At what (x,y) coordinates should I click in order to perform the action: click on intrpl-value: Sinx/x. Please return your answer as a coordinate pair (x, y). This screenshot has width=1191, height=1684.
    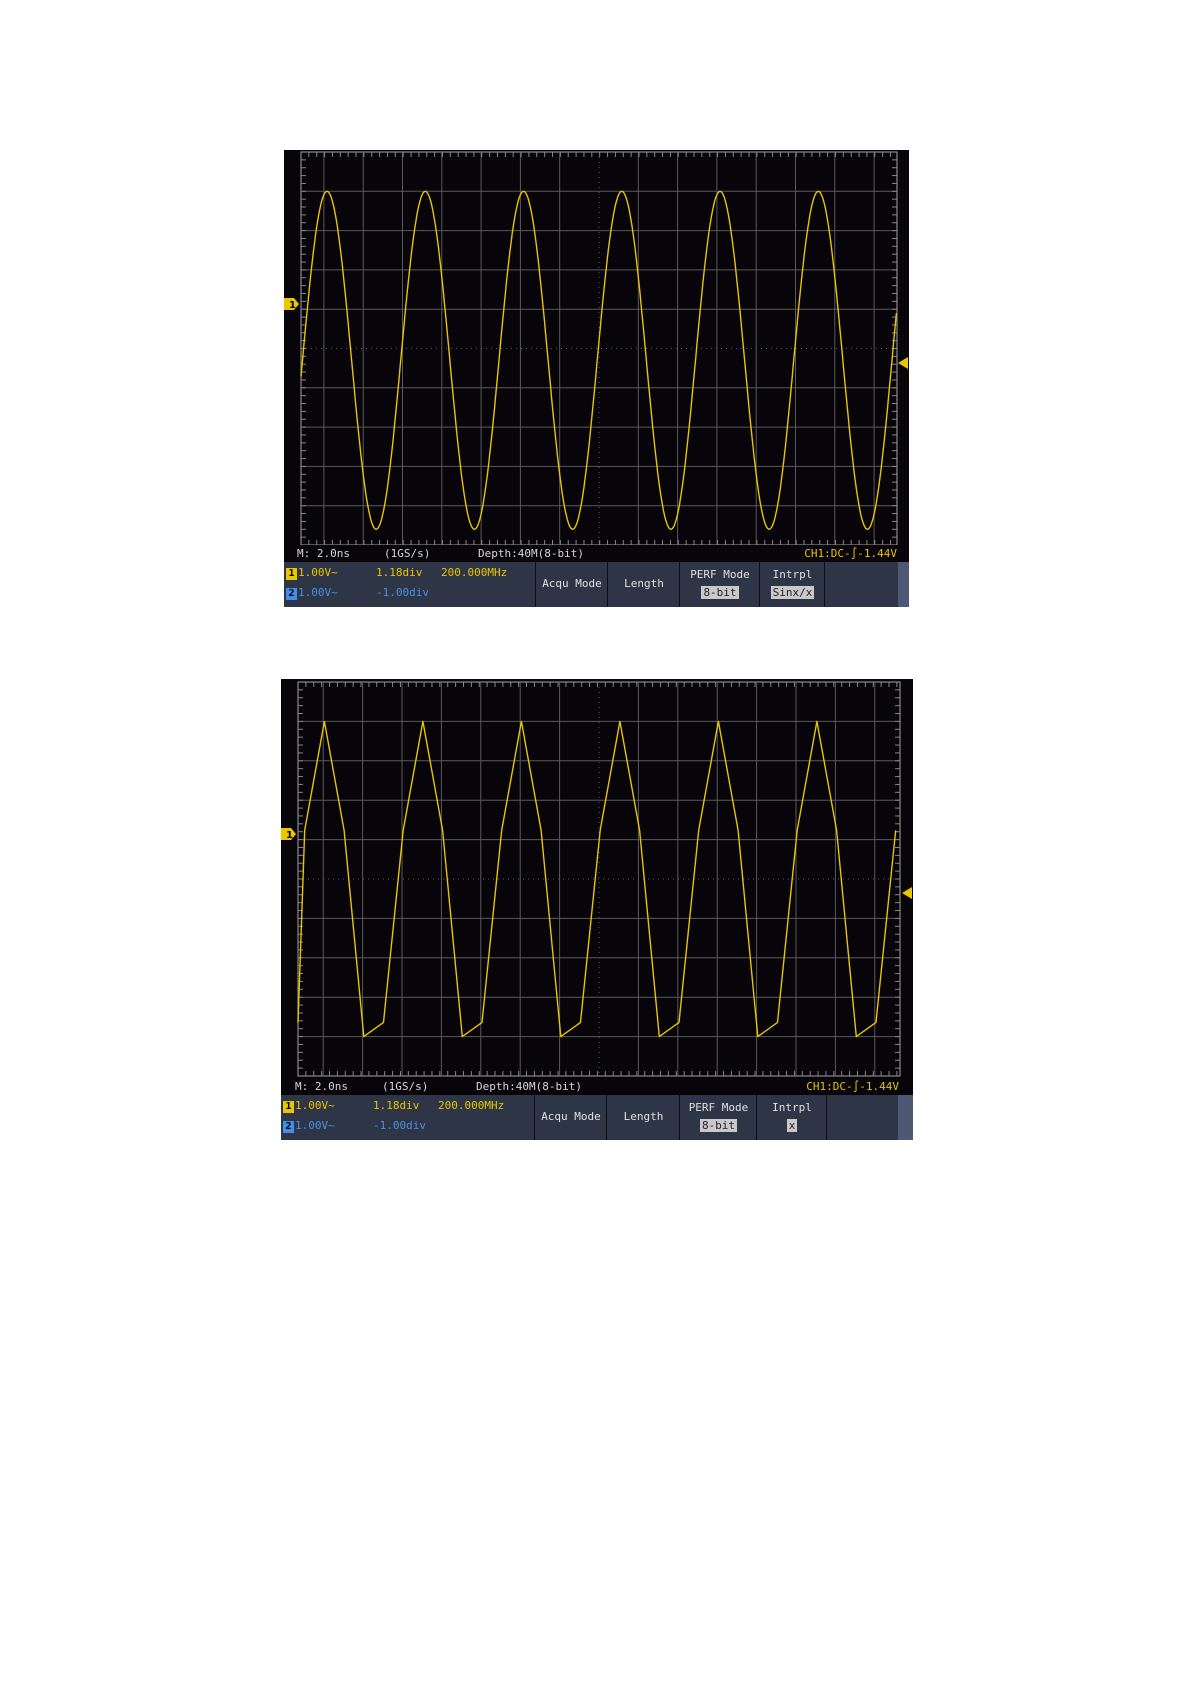
    Looking at the image, I should click on (792, 592).